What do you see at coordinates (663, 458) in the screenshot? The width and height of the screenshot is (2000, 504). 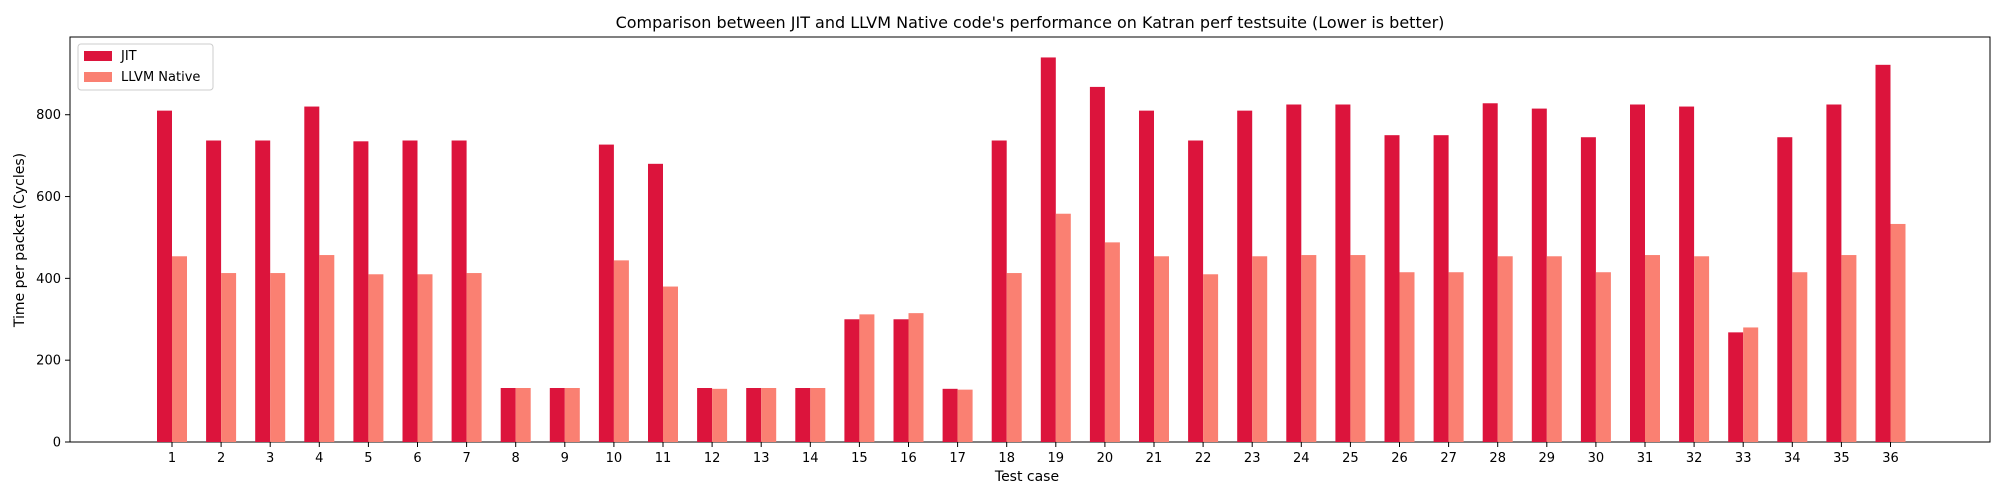 I see `x-tick-label-11: 11` at bounding box center [663, 458].